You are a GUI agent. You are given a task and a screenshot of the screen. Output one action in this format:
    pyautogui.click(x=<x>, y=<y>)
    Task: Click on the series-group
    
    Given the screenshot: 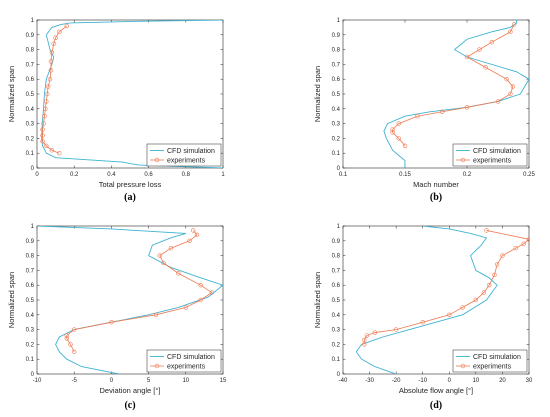 What is the action you would take?
    pyautogui.click(x=130, y=300)
    